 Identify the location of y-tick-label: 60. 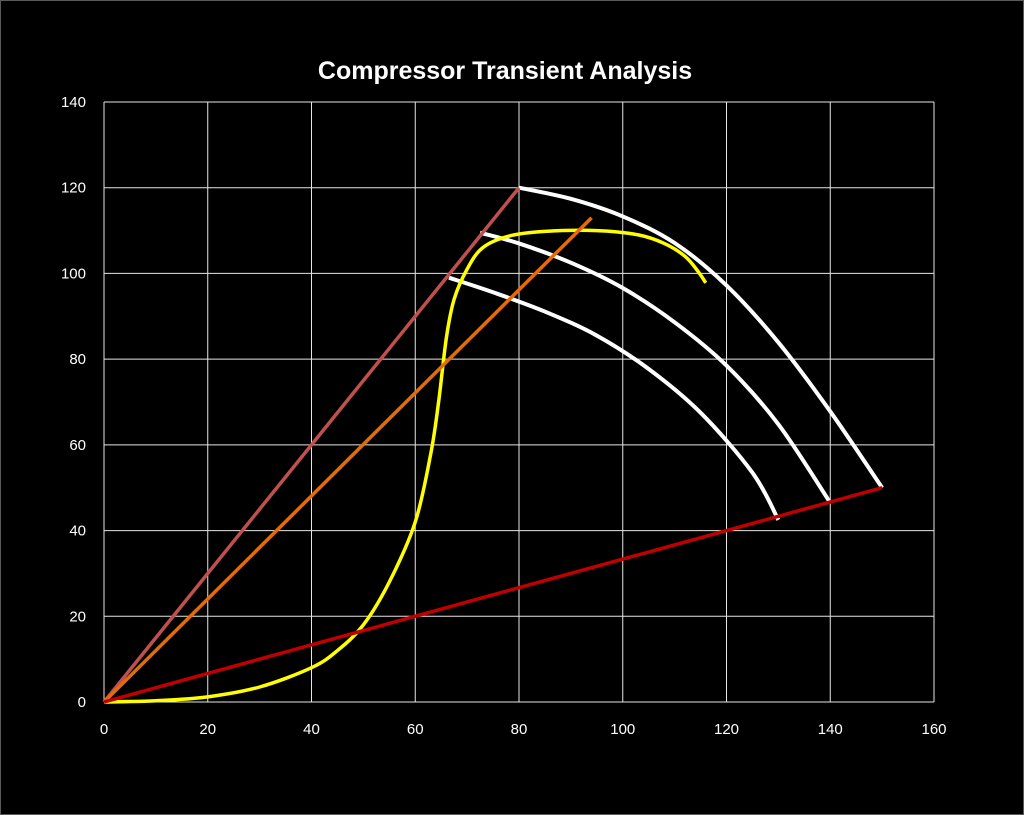
(77, 445).